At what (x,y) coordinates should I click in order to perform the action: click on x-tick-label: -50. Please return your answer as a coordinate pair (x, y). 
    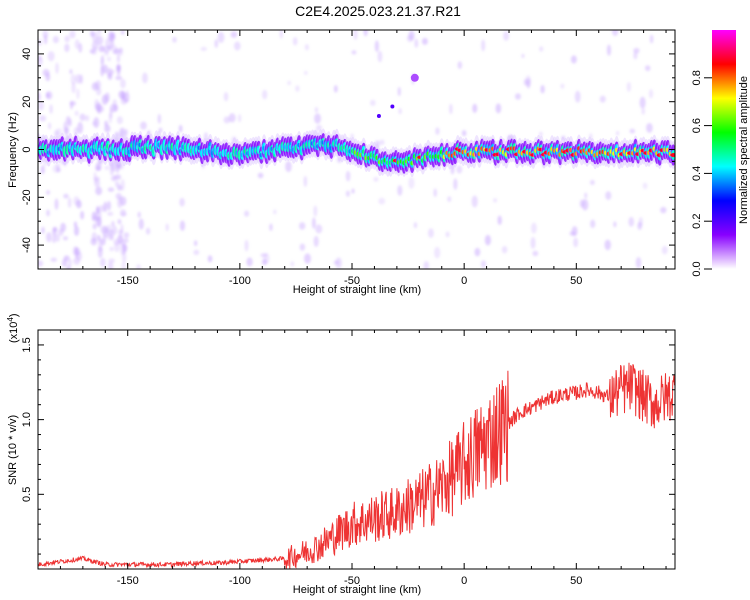
    Looking at the image, I should click on (352, 581).